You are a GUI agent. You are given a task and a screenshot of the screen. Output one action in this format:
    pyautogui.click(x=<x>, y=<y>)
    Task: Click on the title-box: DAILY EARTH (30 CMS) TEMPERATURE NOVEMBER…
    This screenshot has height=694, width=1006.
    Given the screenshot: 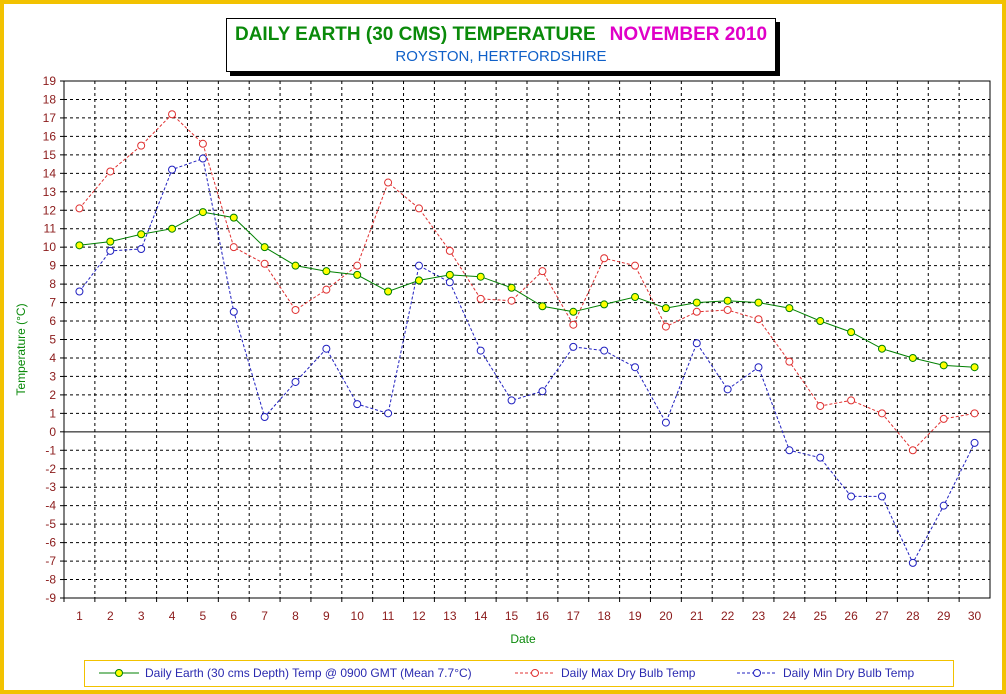 What is the action you would take?
    pyautogui.click(x=501, y=45)
    